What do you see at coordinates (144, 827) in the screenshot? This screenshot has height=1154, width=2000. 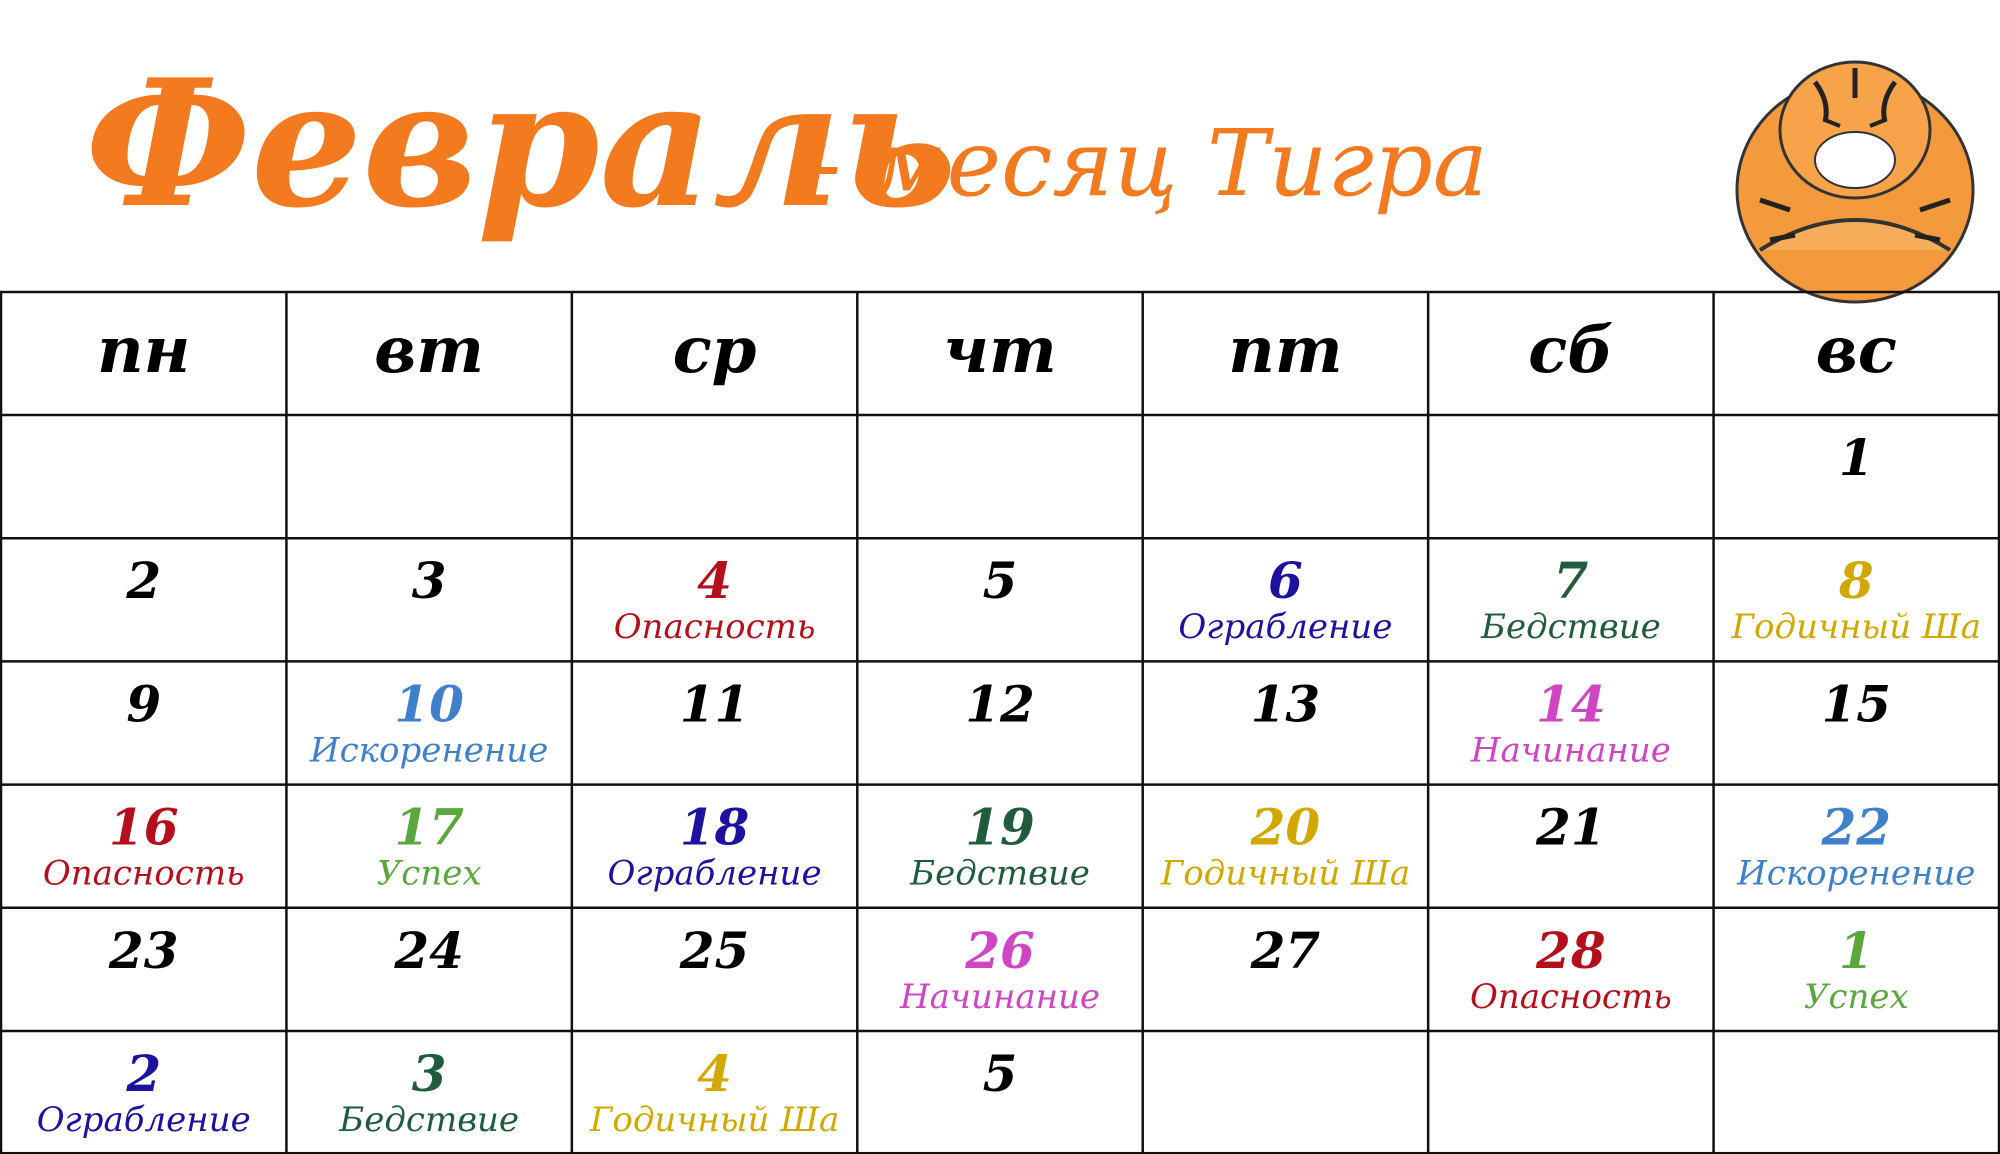 I see `day-number: 16` at bounding box center [144, 827].